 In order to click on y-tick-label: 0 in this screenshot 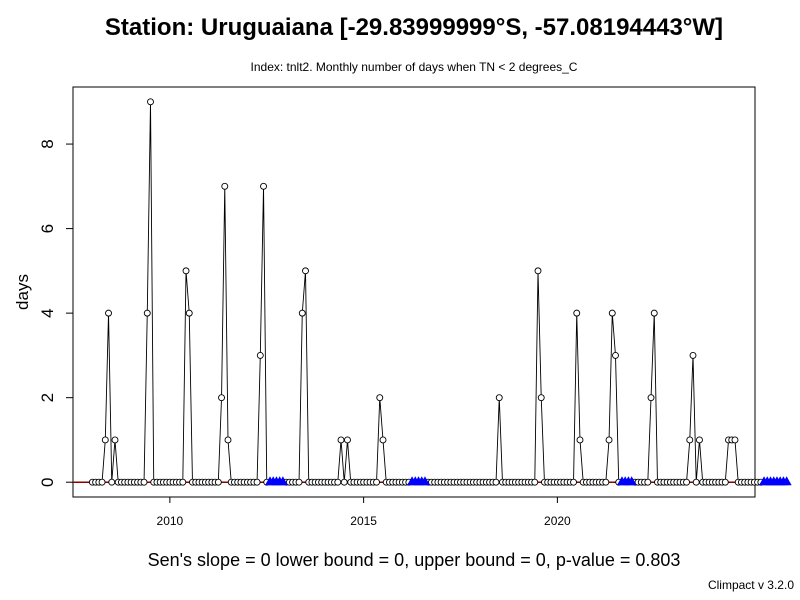, I will do `click(47, 481)`.